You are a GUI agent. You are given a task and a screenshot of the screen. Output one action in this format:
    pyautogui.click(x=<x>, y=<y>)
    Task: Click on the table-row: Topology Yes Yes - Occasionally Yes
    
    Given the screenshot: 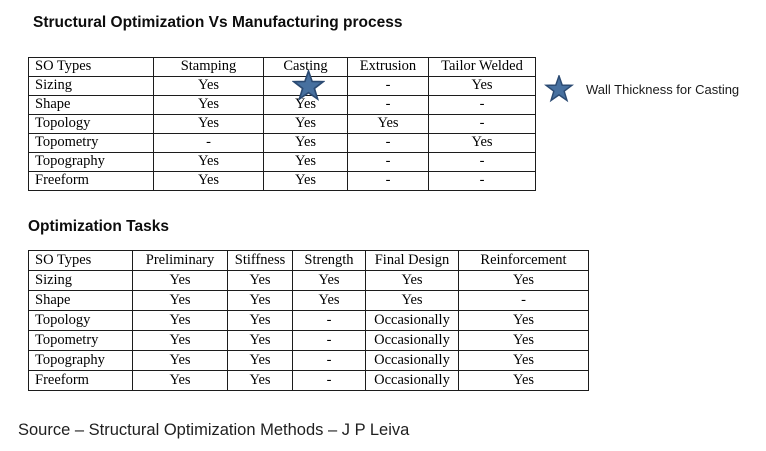 What is the action you would take?
    pyautogui.click(x=308, y=320)
    